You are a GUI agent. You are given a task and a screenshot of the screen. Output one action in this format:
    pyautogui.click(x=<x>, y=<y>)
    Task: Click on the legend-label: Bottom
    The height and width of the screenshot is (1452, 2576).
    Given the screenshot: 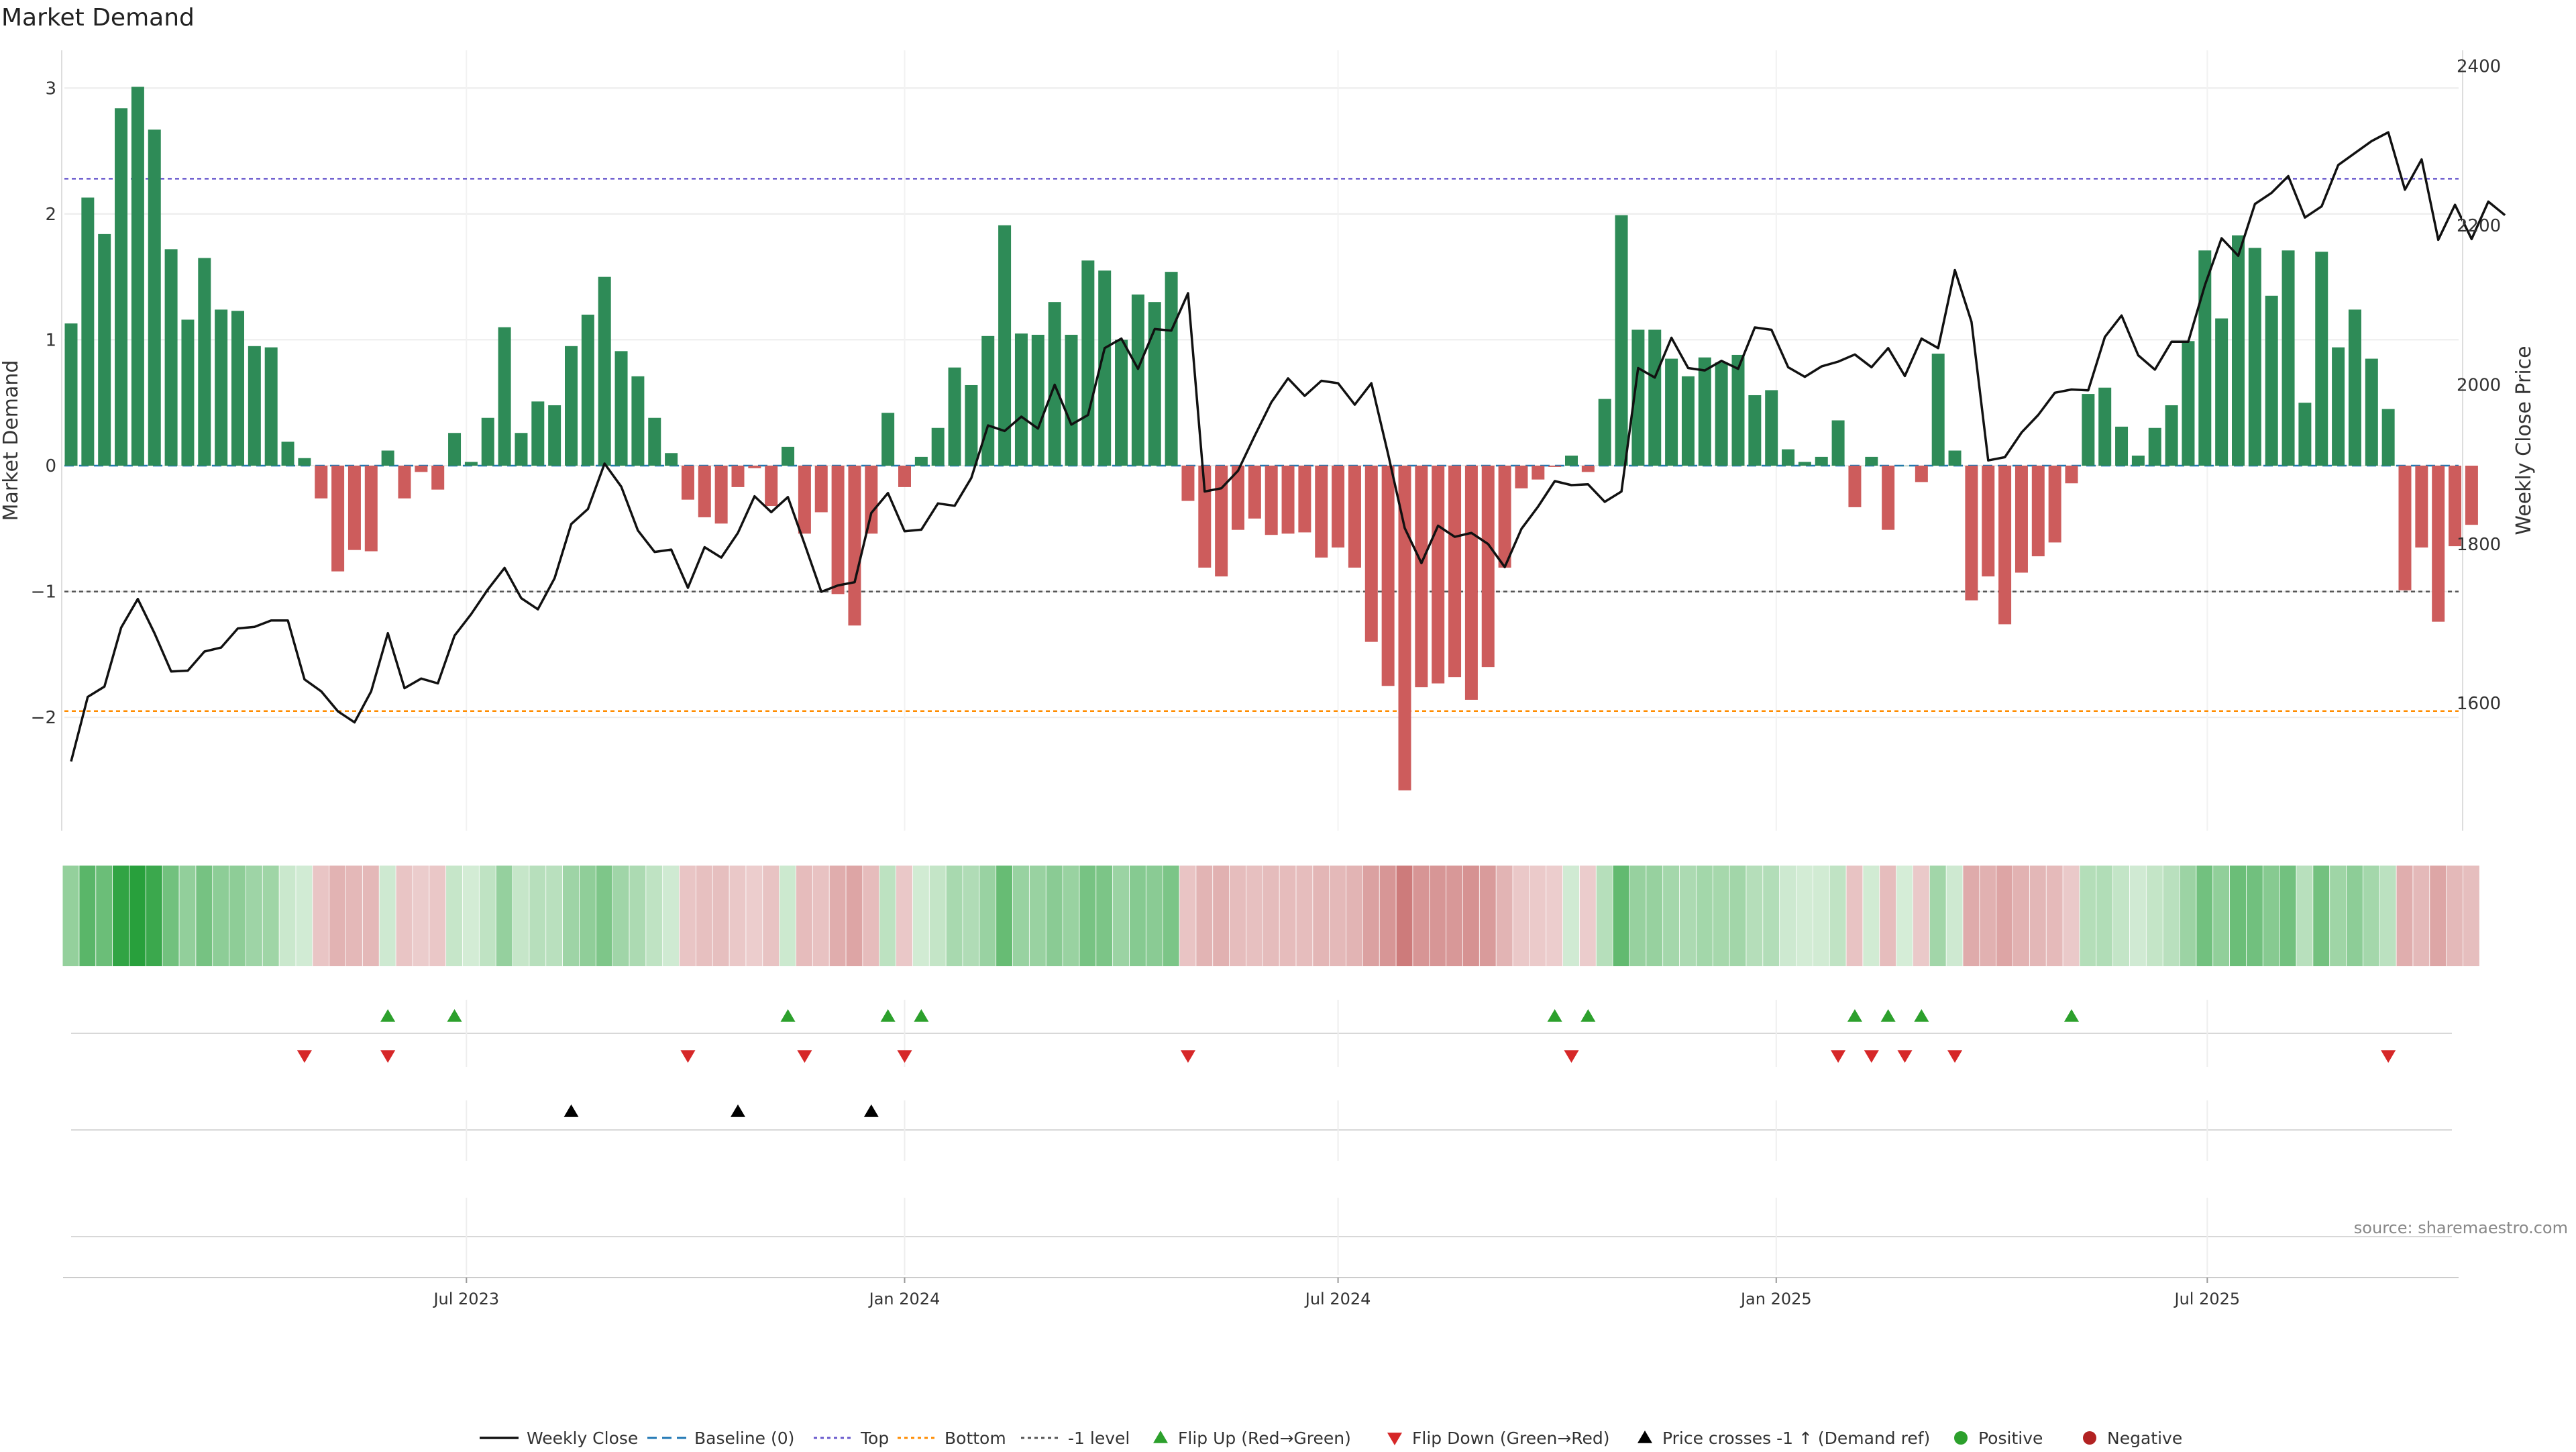 What is the action you would take?
    pyautogui.click(x=975, y=1438)
    